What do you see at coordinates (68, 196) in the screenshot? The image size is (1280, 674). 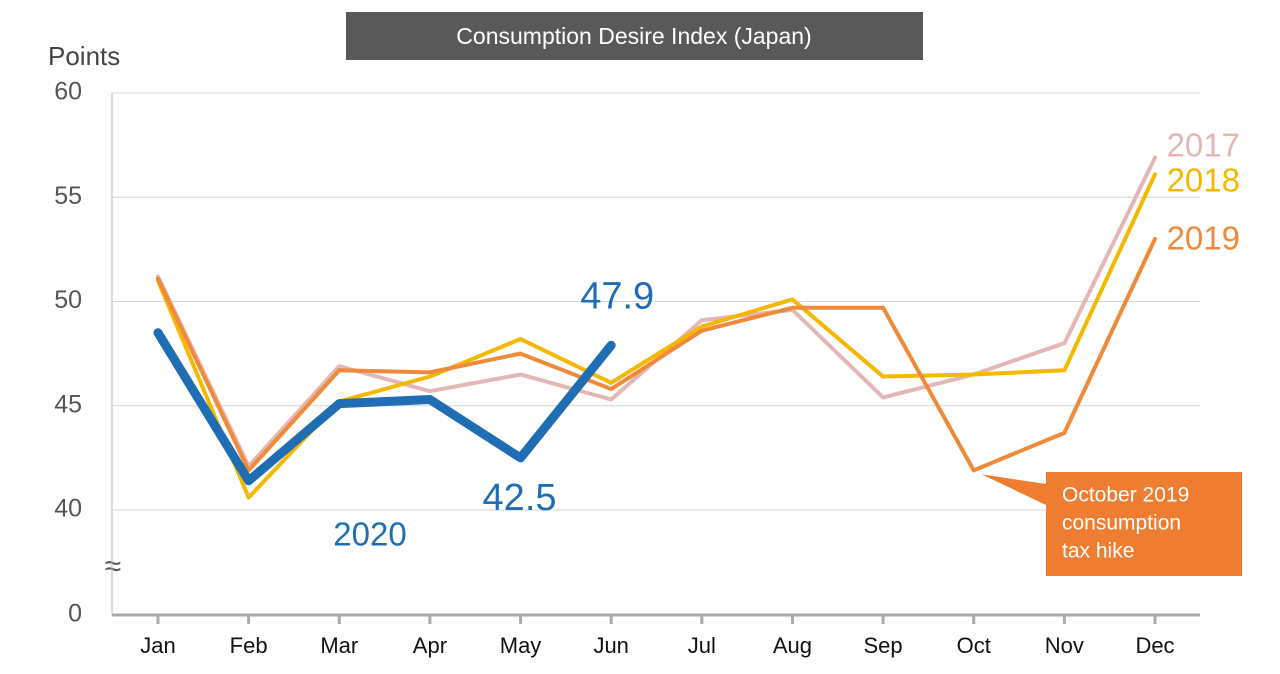 I see `y-tick-label: 55` at bounding box center [68, 196].